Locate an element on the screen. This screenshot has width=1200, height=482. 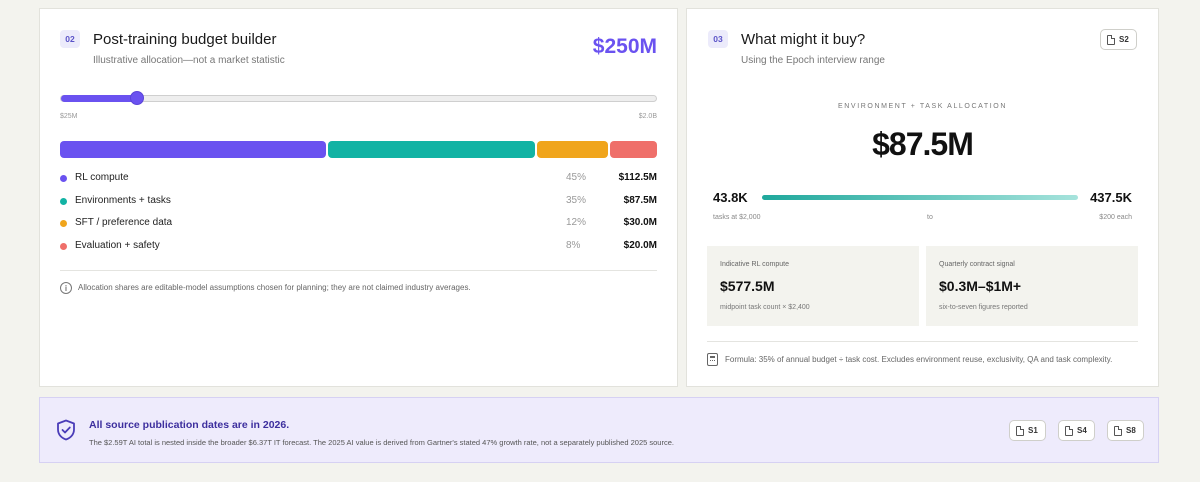
section-label: ENVIRONMENT + TASK ALLOCATION is located at coordinates (922, 106).